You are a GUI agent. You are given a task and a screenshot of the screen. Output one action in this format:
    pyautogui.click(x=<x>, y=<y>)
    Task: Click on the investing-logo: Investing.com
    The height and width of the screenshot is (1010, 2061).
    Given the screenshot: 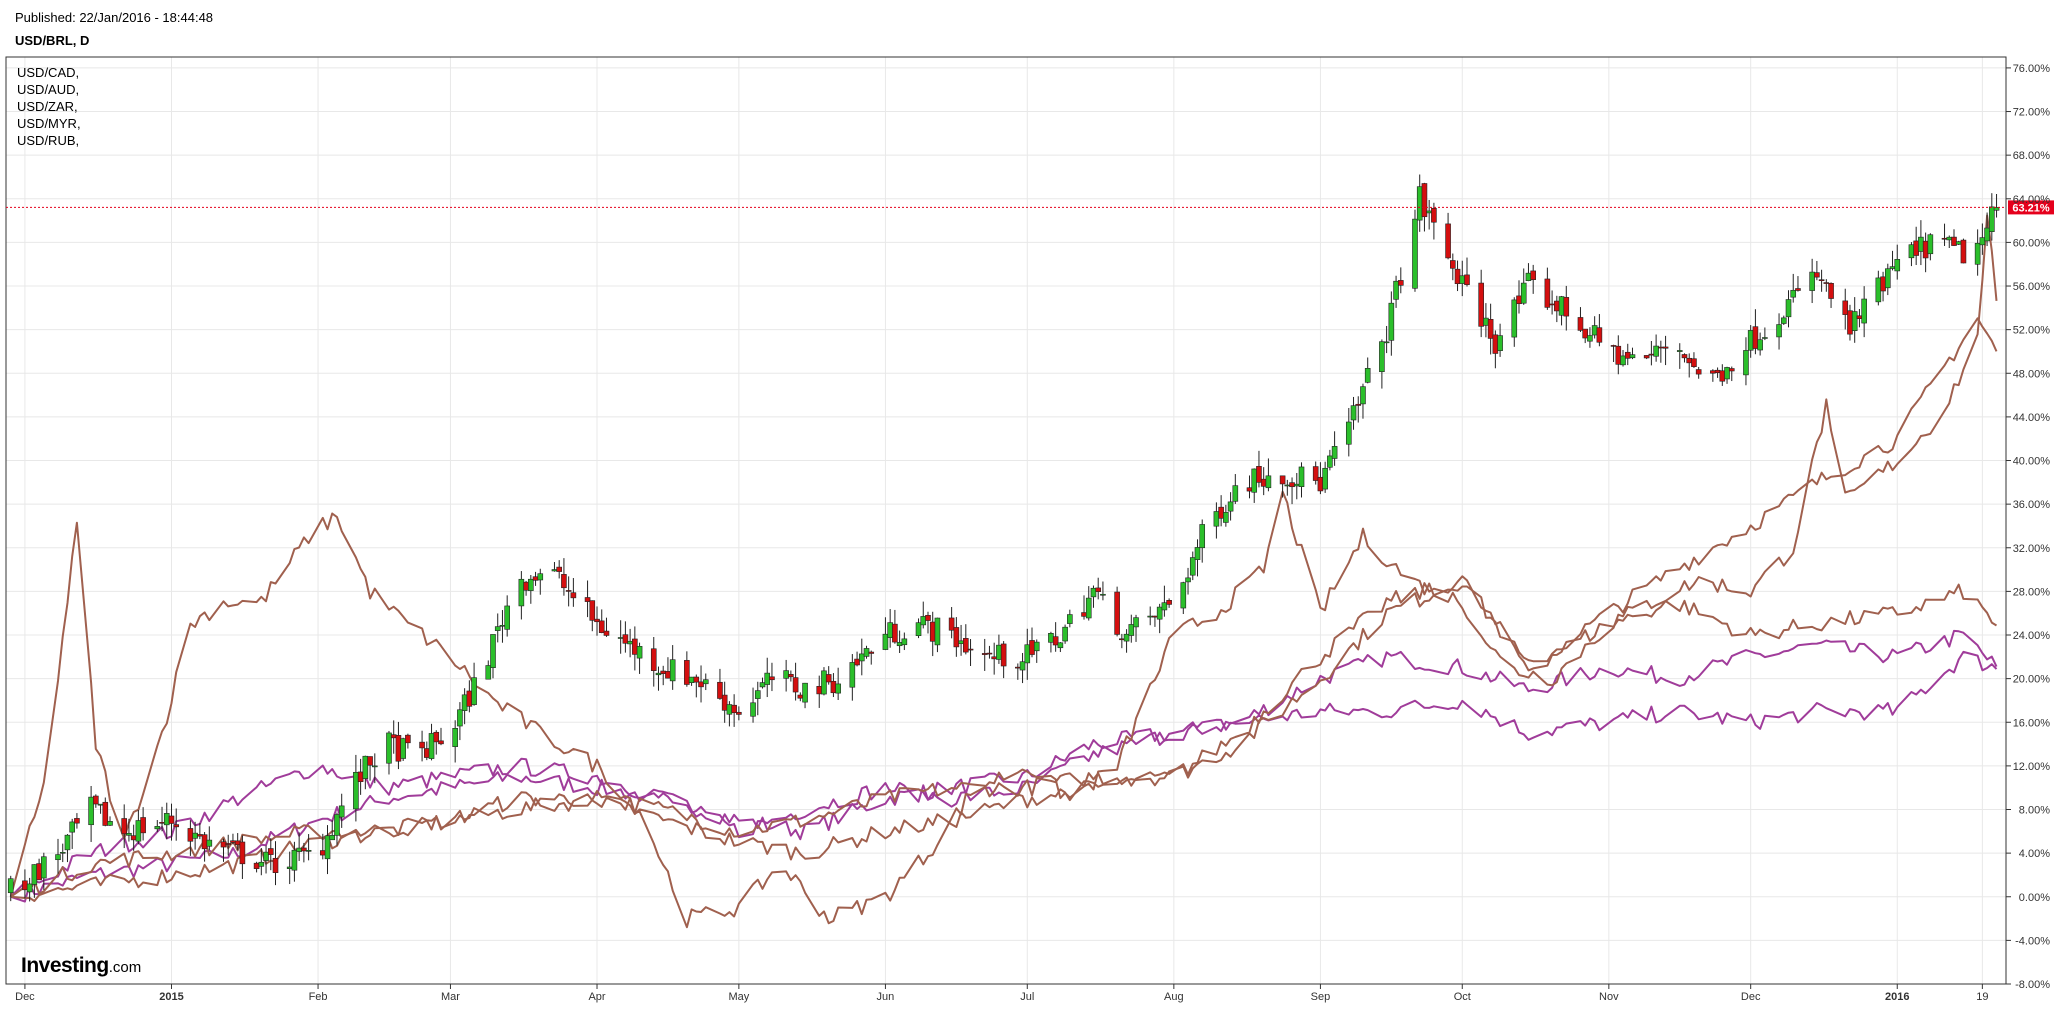 What is the action you would take?
    pyautogui.click(x=81, y=966)
    